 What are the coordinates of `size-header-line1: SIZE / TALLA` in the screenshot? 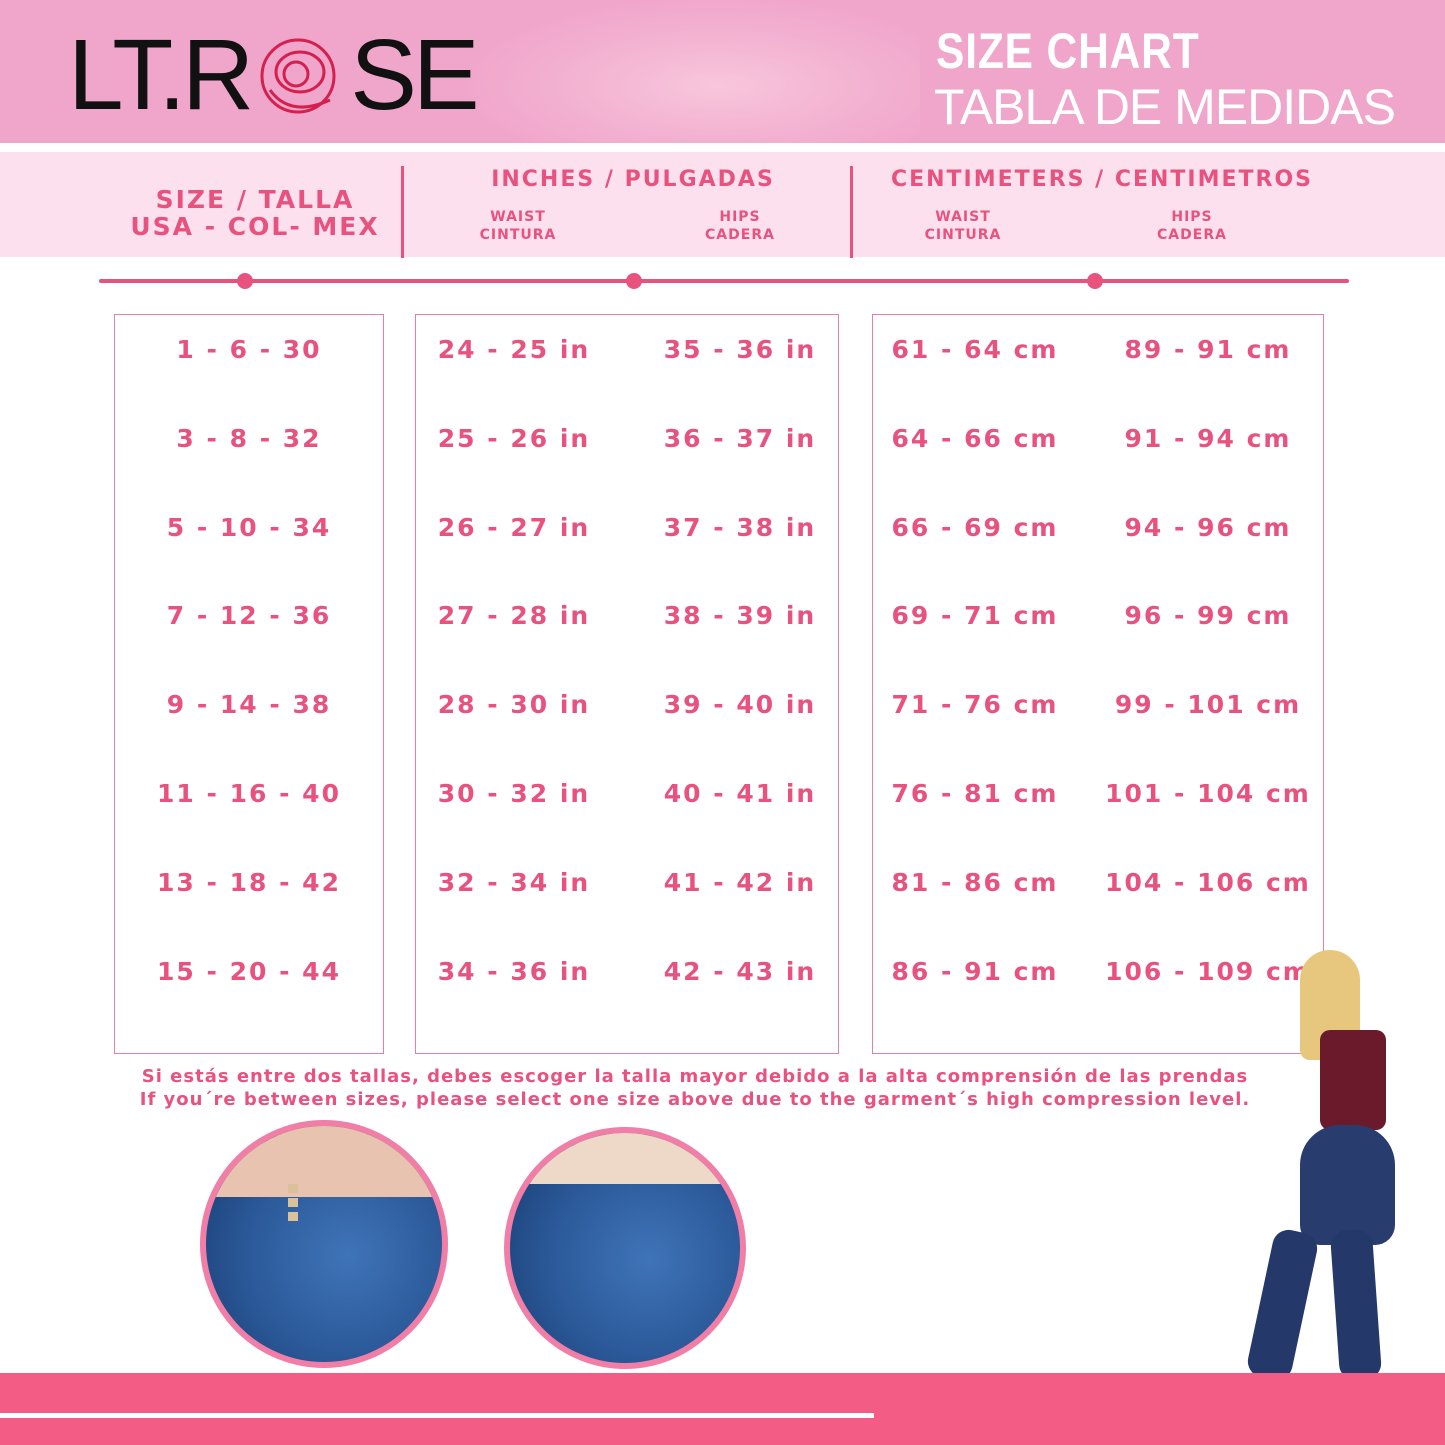 It's located at (255, 199).